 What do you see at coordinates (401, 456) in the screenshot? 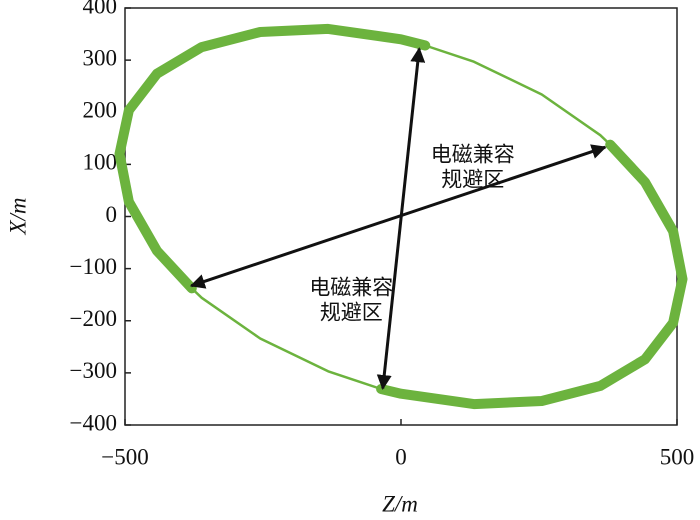
I see `x-tick-label: 0` at bounding box center [401, 456].